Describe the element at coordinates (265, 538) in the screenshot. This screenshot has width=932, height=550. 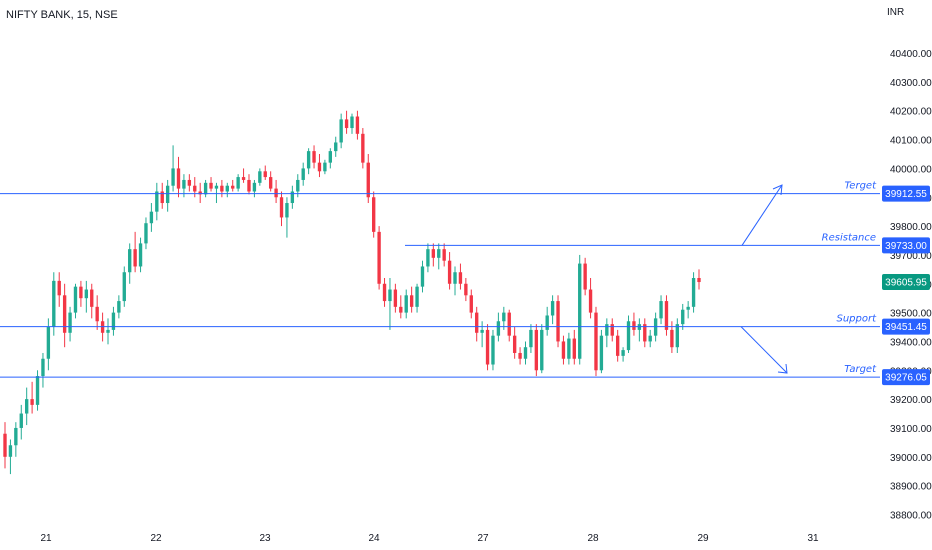
I see `x-tick-label: 23` at that location.